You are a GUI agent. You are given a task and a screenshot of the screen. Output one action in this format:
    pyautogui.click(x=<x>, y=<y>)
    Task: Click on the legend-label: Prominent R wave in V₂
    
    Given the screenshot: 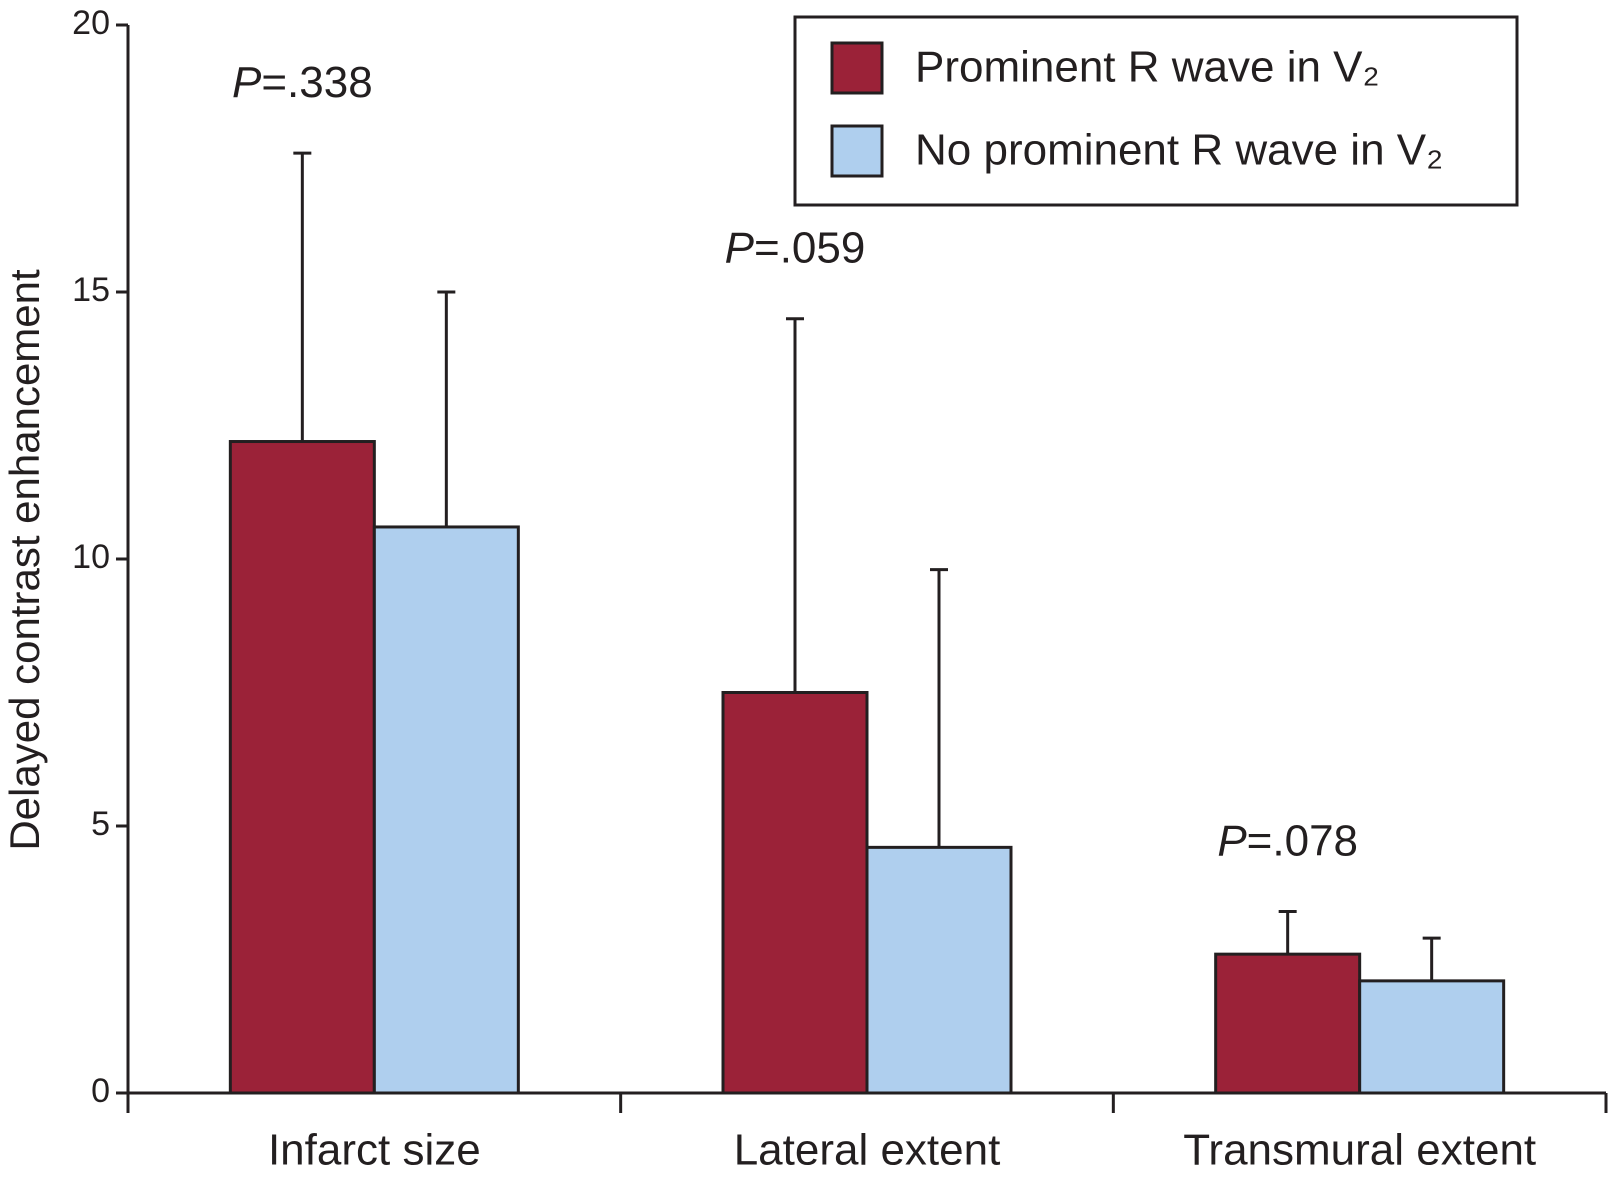 What is the action you would take?
    pyautogui.click(x=1147, y=67)
    